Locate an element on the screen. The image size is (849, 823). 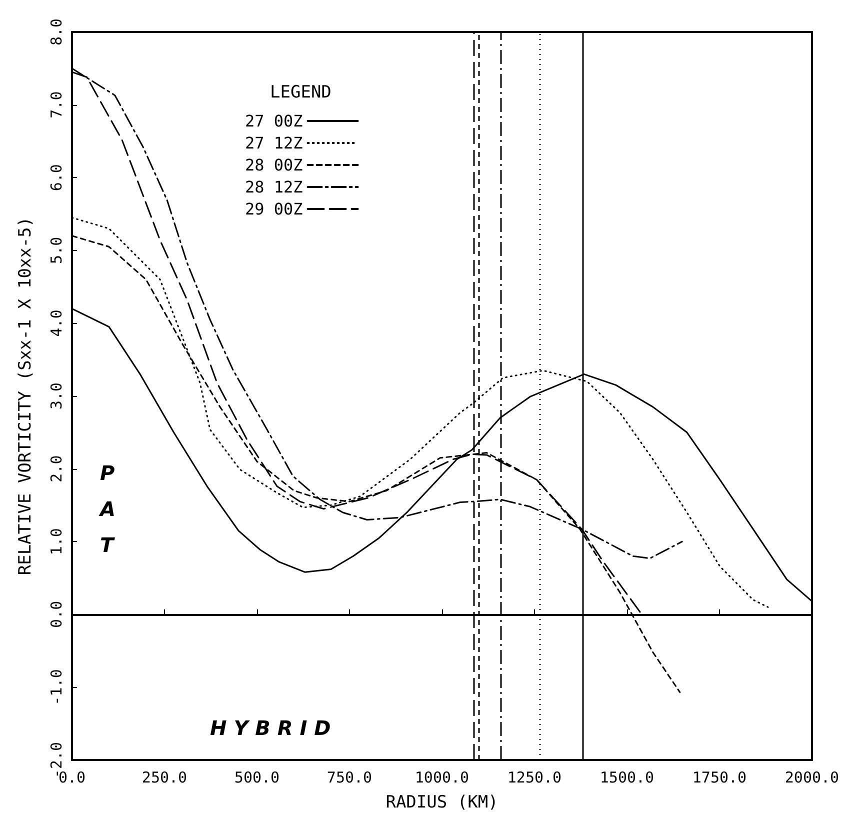
x-tick-label: 1000.0 is located at coordinates (442, 777).